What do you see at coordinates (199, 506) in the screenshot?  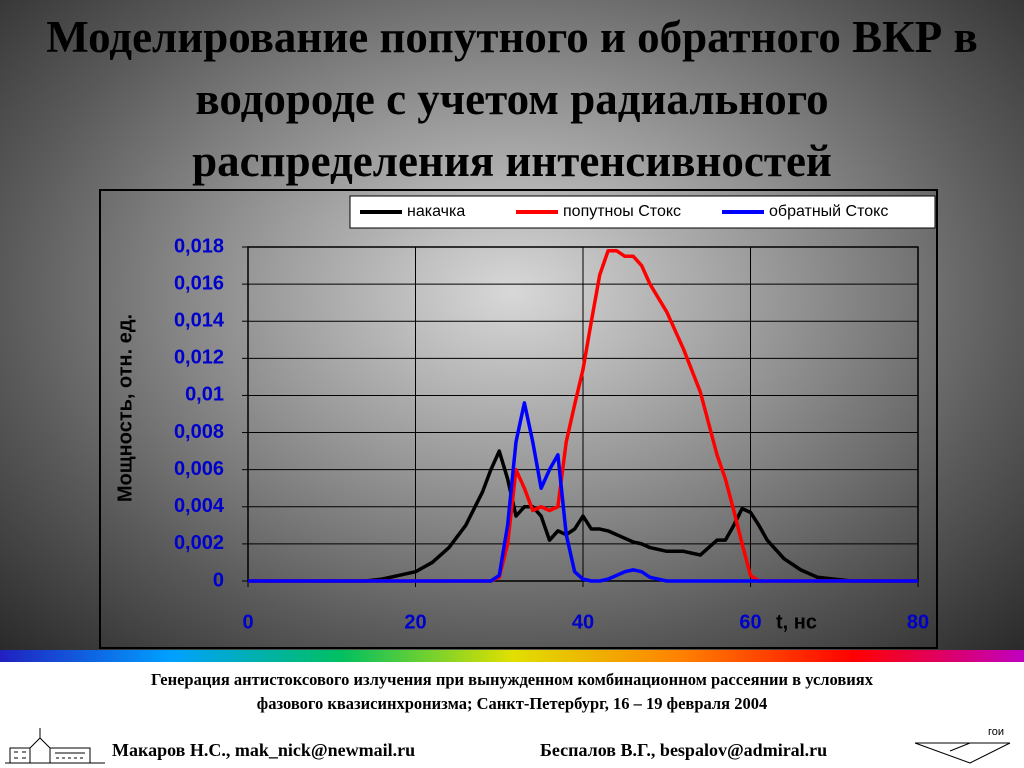 I see `y-tick-label: 0,004` at bounding box center [199, 506].